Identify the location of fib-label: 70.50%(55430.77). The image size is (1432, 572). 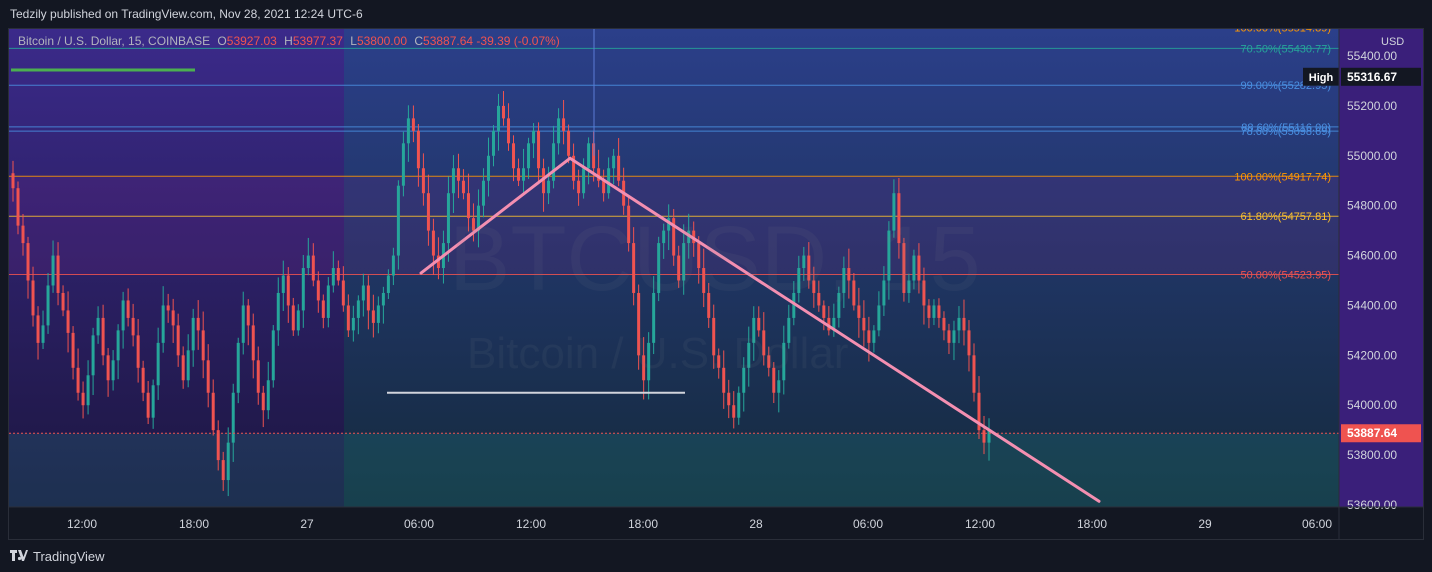
(1285, 49).